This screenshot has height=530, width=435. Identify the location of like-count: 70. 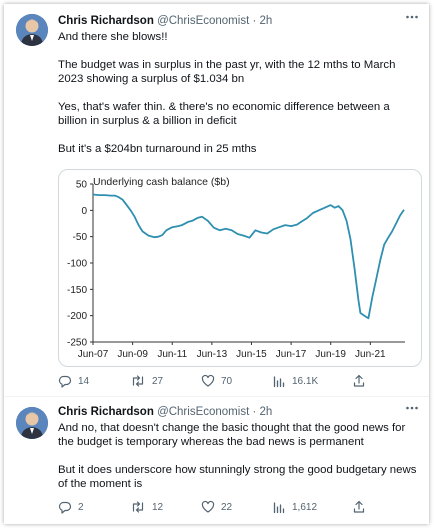
(227, 381).